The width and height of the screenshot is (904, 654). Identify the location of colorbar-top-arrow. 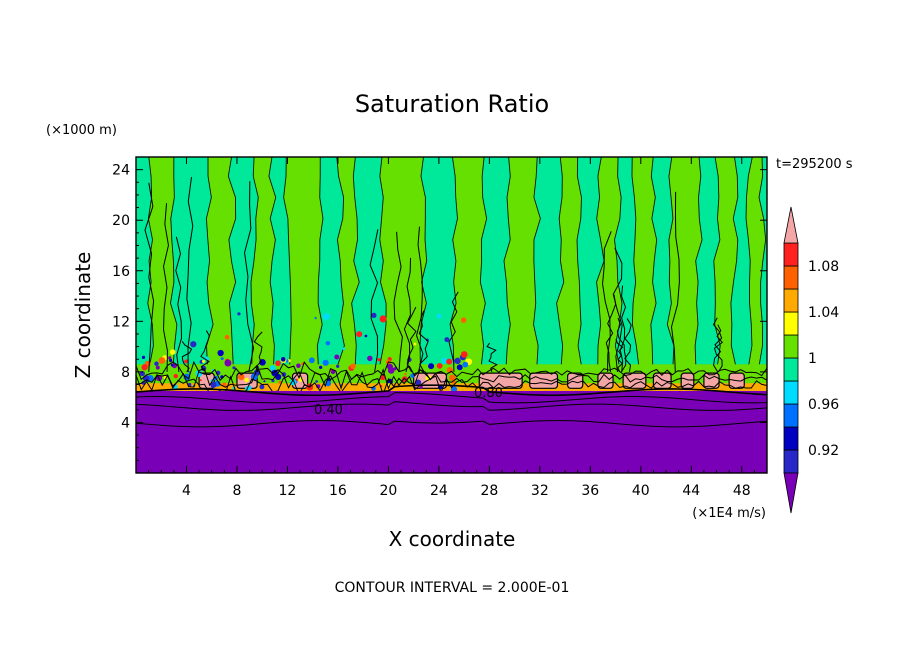
(791, 225).